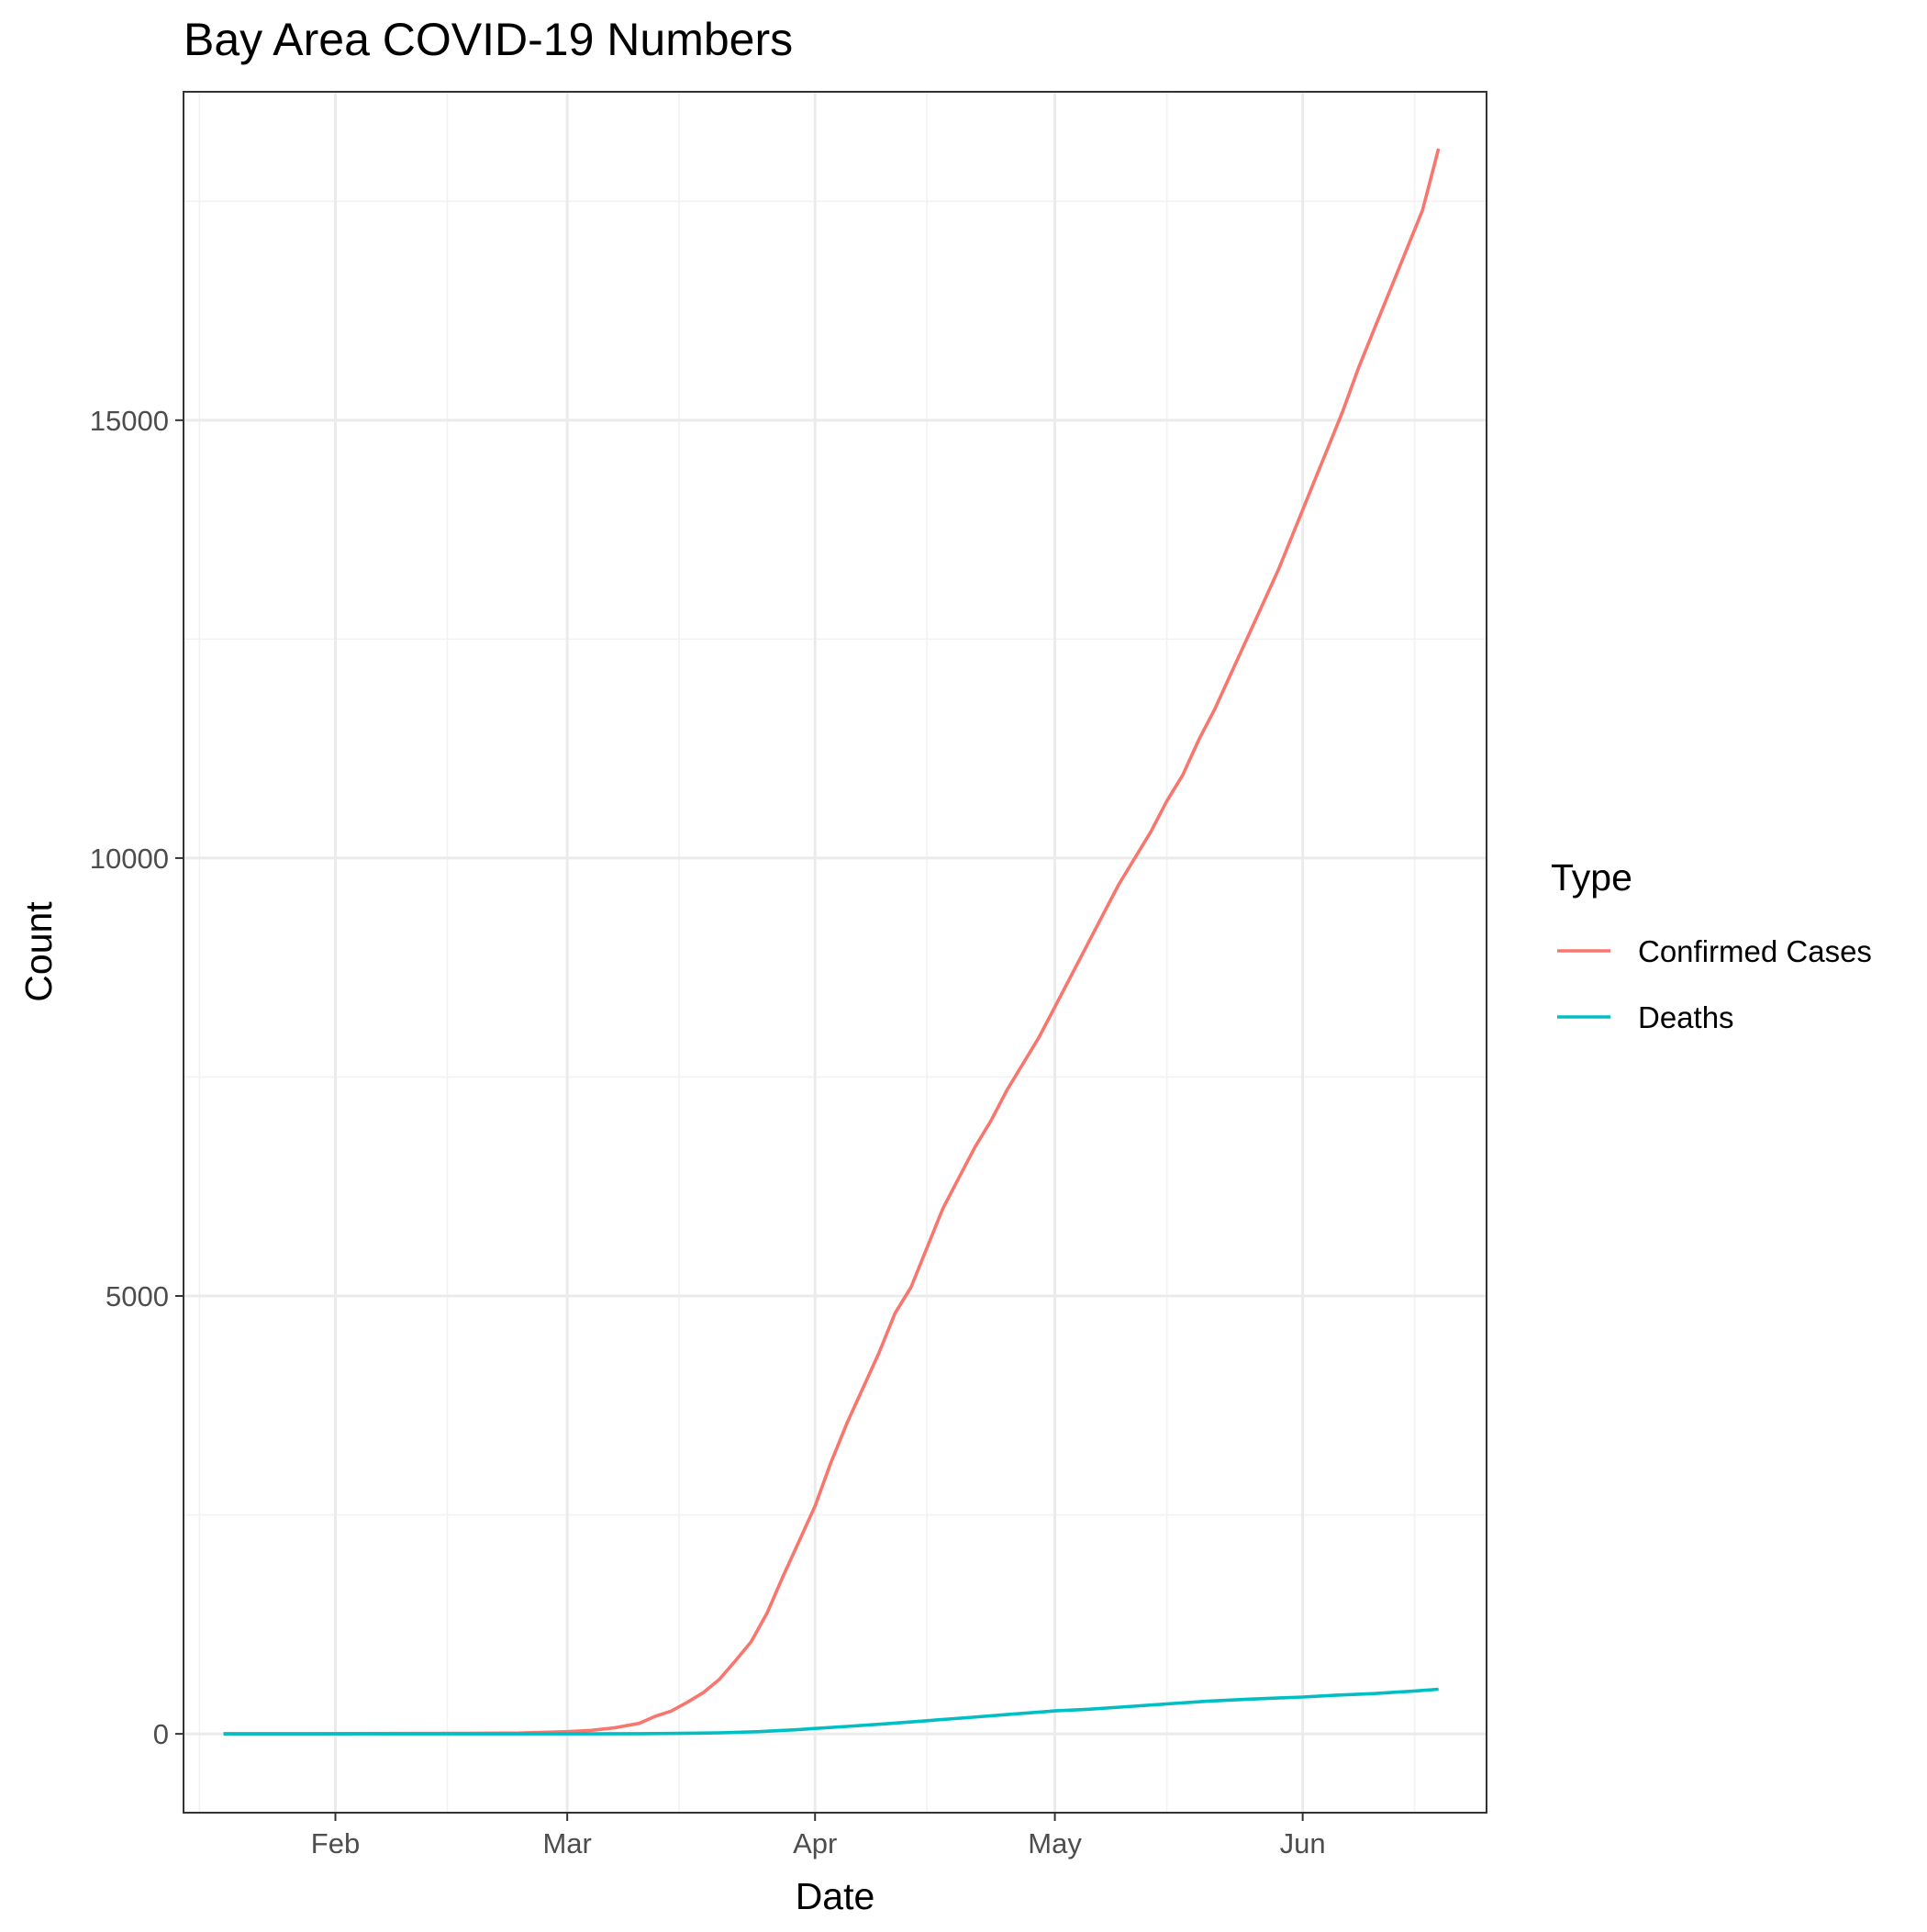 This screenshot has width=1927, height=1932. I want to click on x-tick-label: Feb, so click(335, 1843).